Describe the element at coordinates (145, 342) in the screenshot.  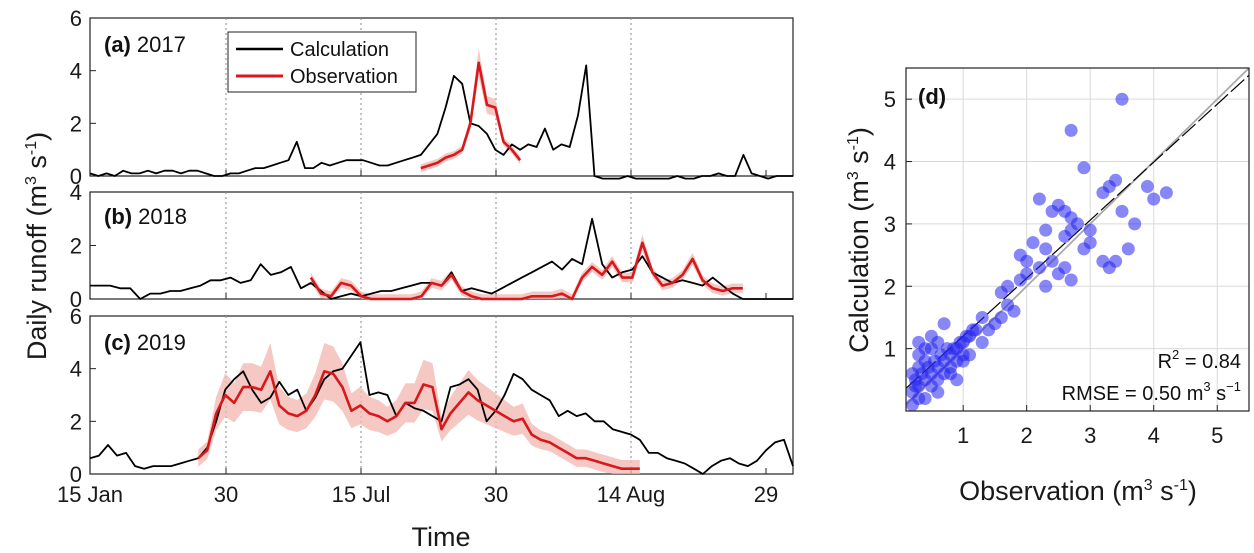
I see `panel-c-tag: (c) 2019` at that location.